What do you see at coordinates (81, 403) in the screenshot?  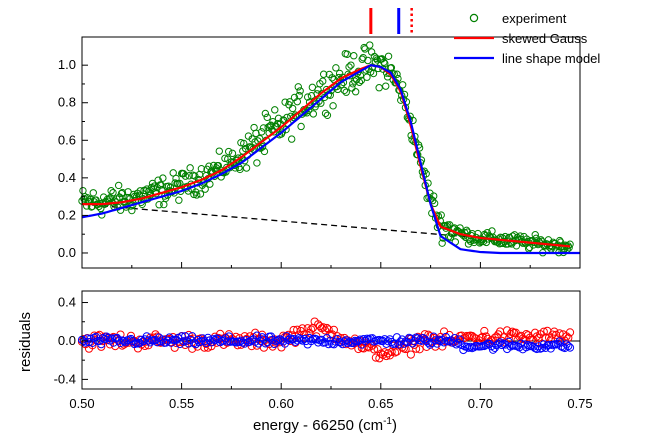 I see `x-tick-label: 0.50` at bounding box center [81, 403].